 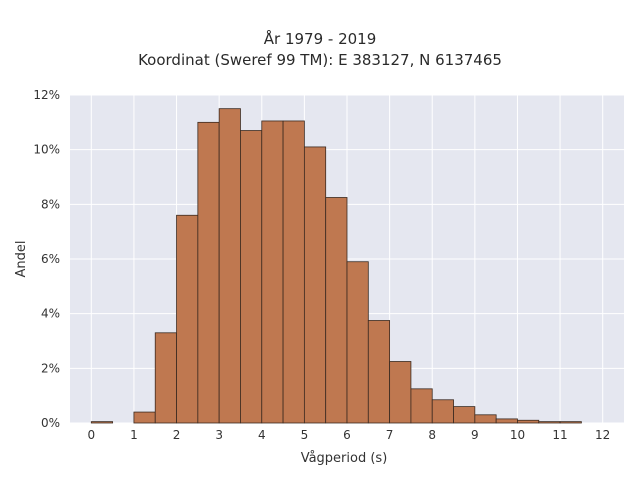 What do you see at coordinates (432, 435) in the screenshot?
I see `x-tick-label: 8` at bounding box center [432, 435].